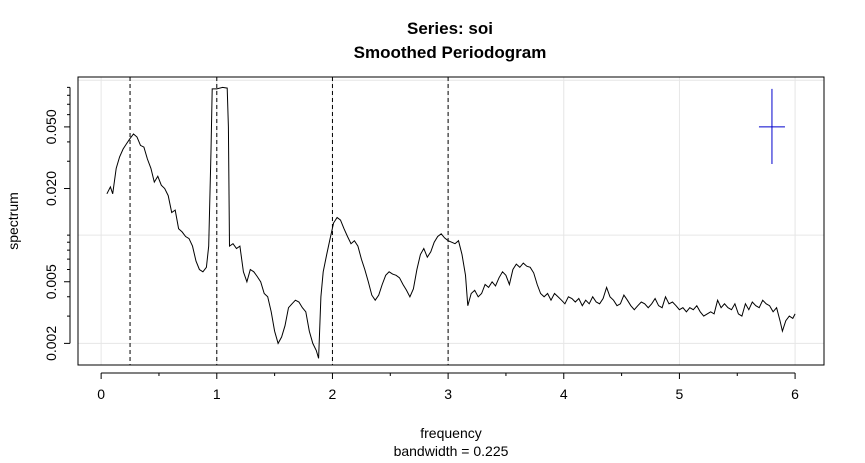 This screenshot has height=463, width=865. I want to click on chart-subtitle: Smoothed Periodogram, so click(450, 52).